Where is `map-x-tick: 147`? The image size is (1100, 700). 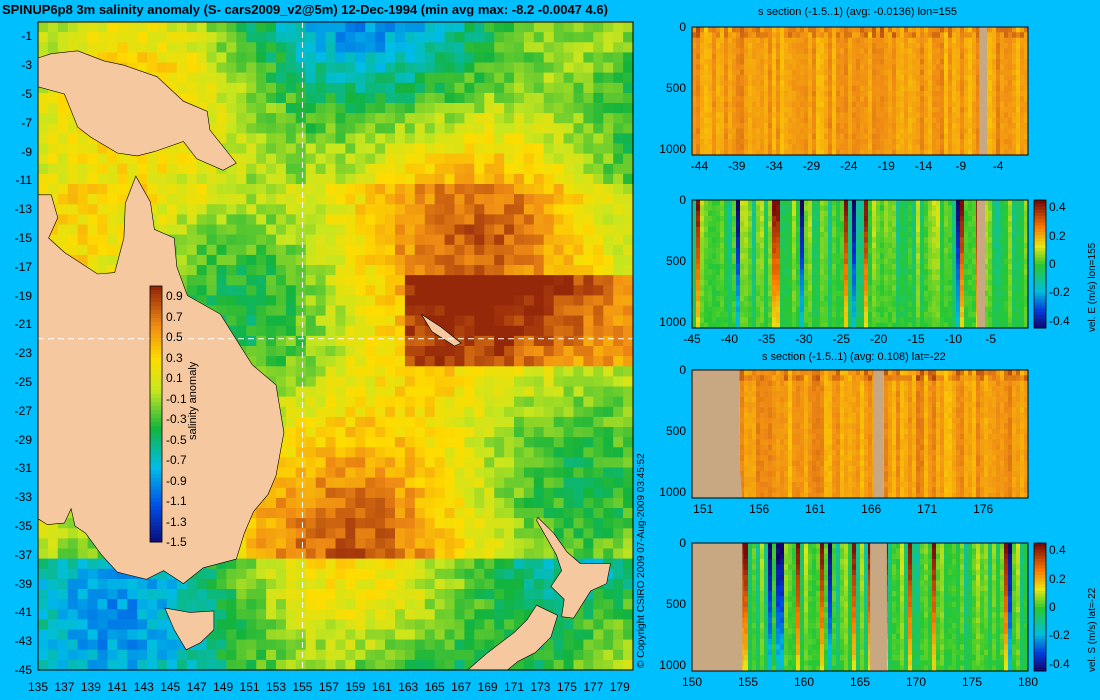
map-x-tick: 147 is located at coordinates (196, 687).